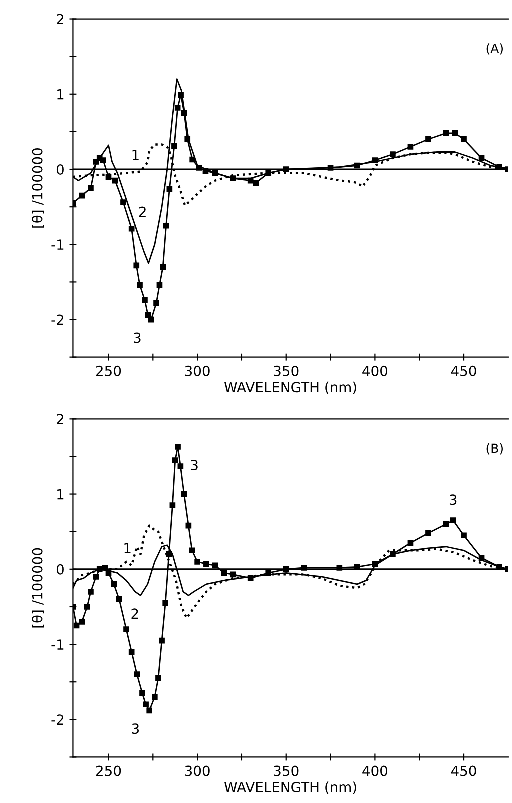  I want to click on annotation: (B), so click(494, 449).